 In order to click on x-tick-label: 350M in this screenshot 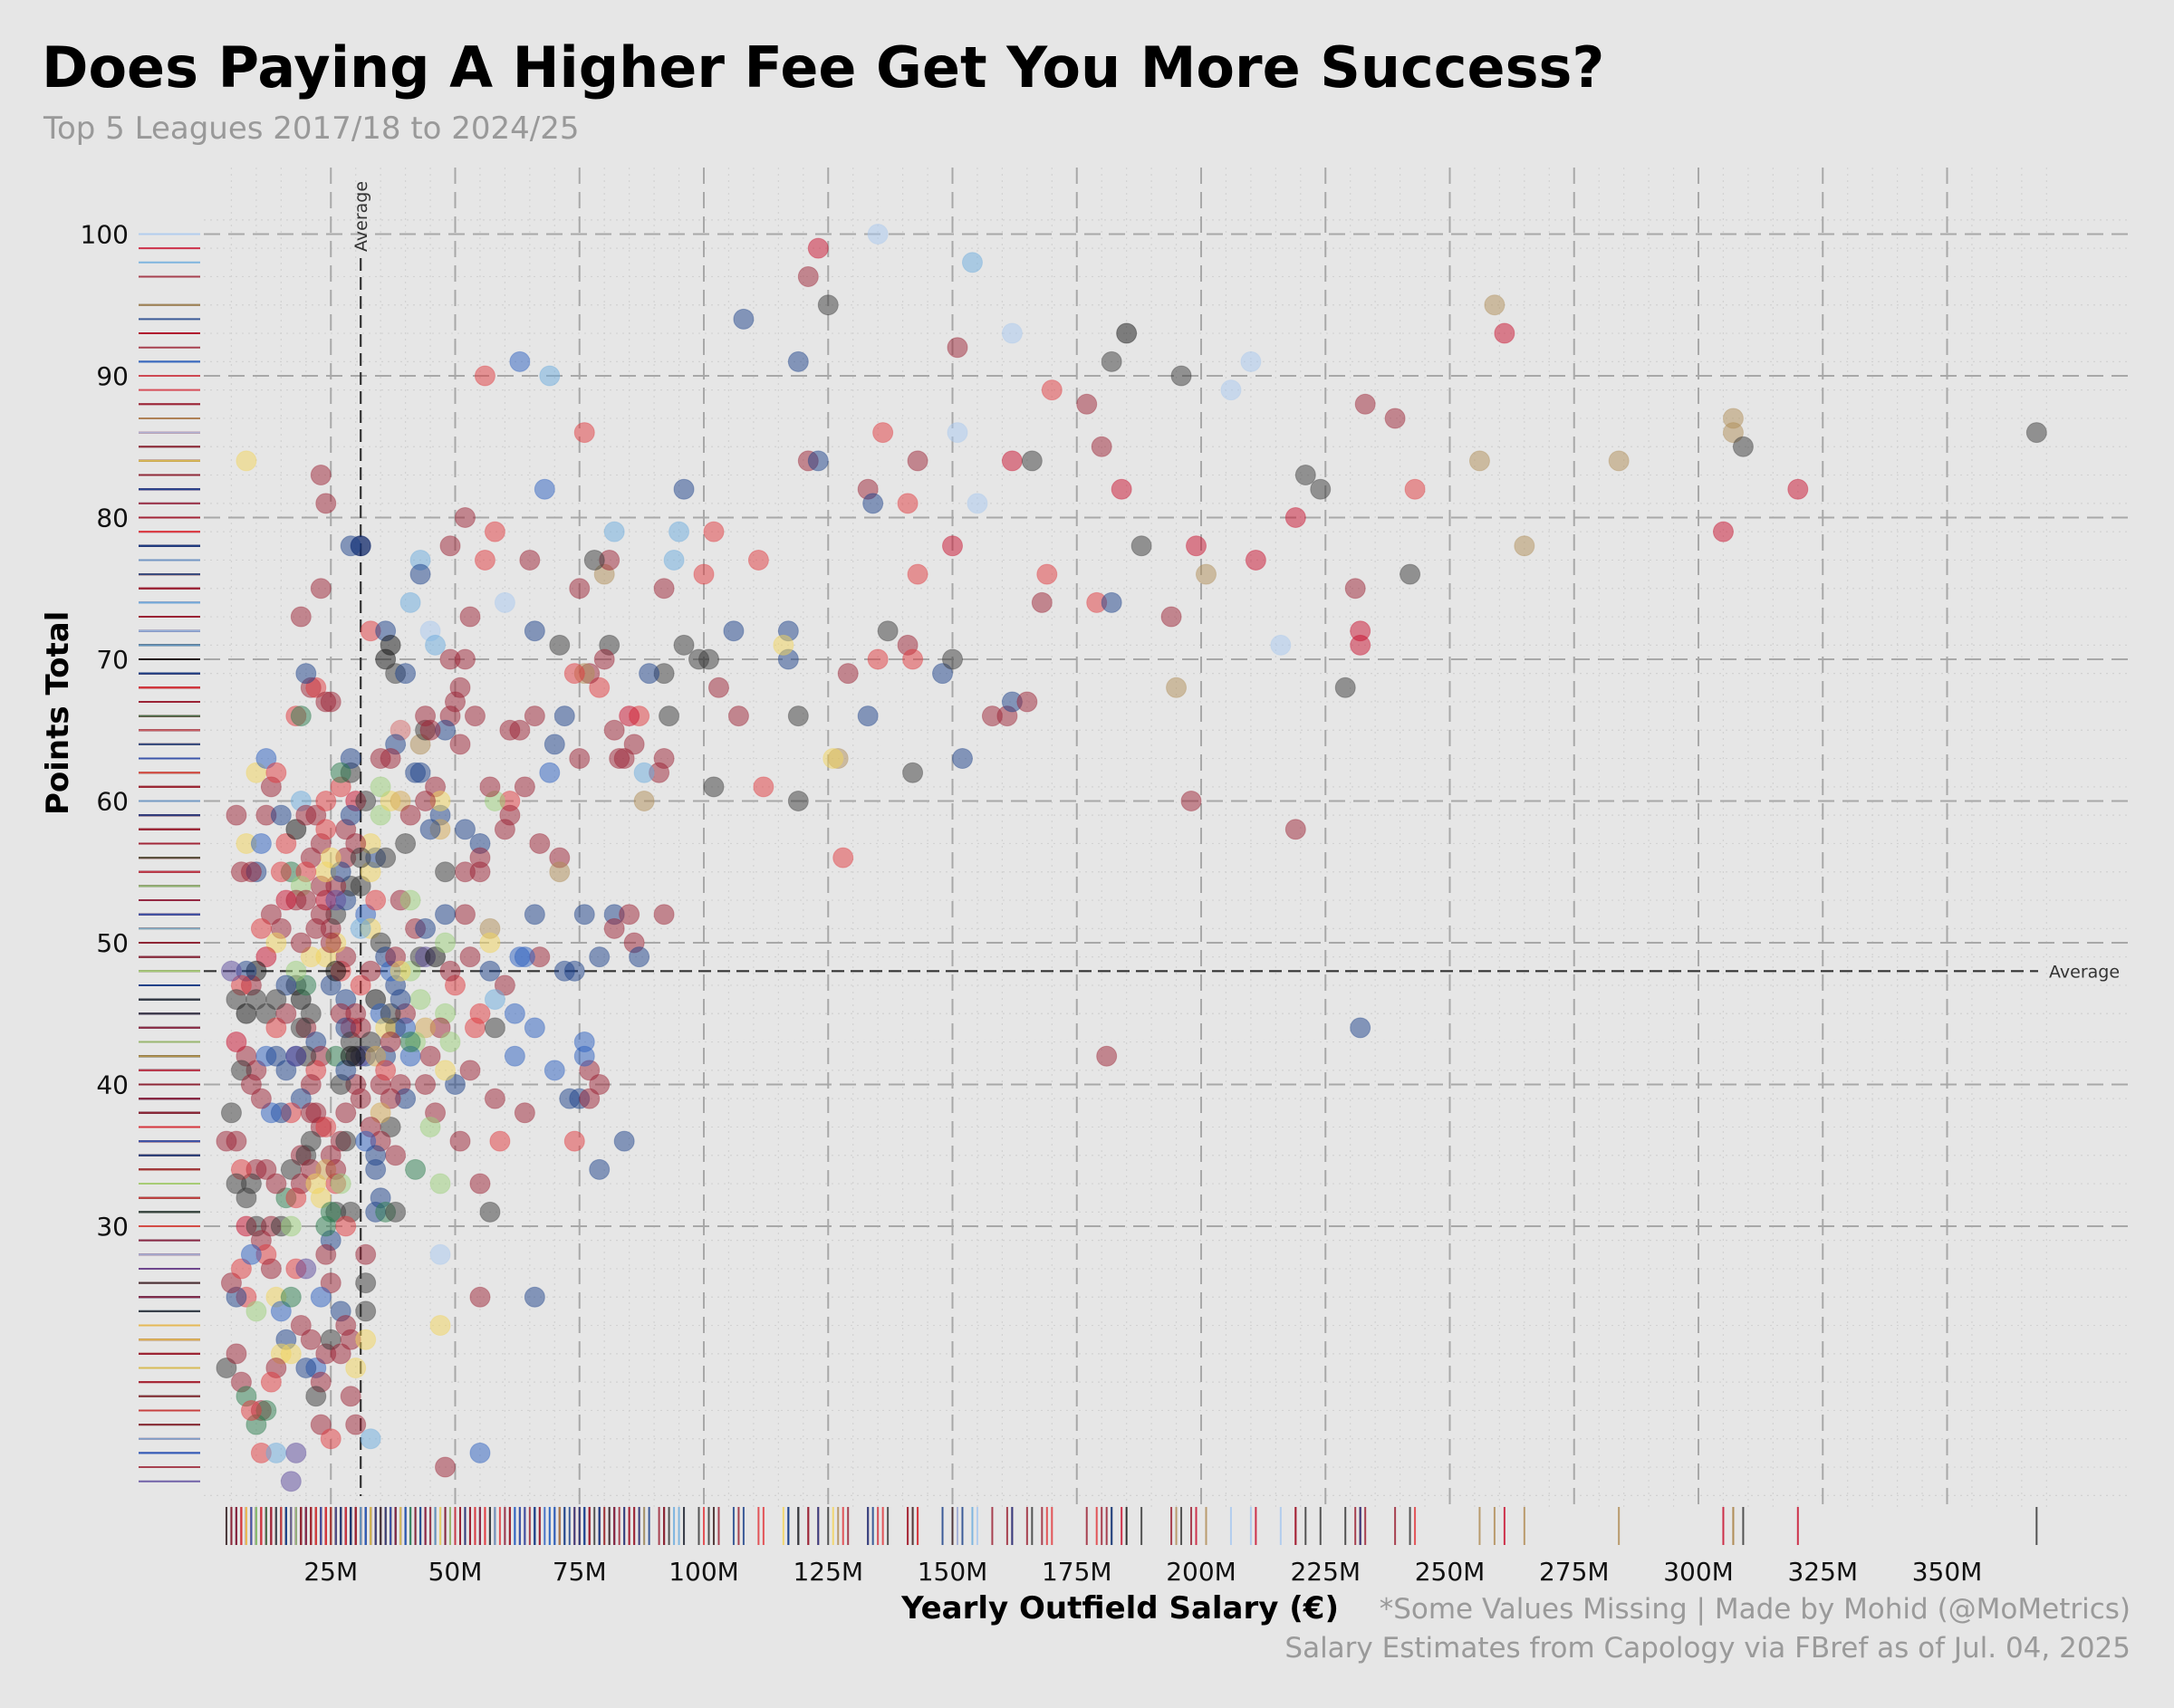, I will do `click(1947, 1572)`.